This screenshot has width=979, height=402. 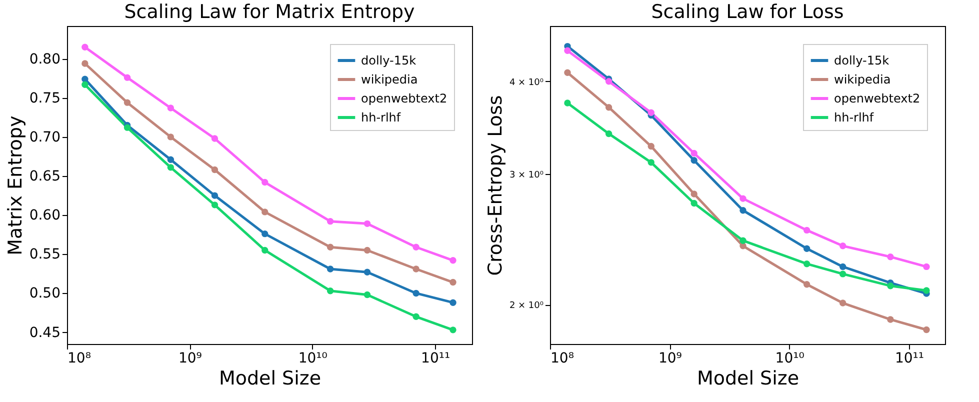 I want to click on chart-title: Scaling Law for Loss, so click(x=747, y=12).